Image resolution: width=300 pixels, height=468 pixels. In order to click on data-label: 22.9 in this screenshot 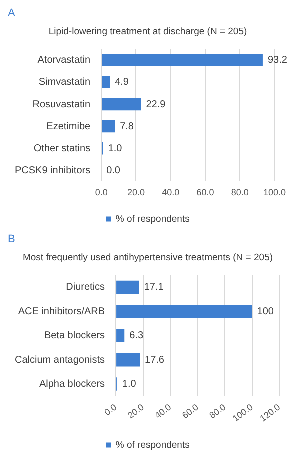, I will do `click(156, 104)`.